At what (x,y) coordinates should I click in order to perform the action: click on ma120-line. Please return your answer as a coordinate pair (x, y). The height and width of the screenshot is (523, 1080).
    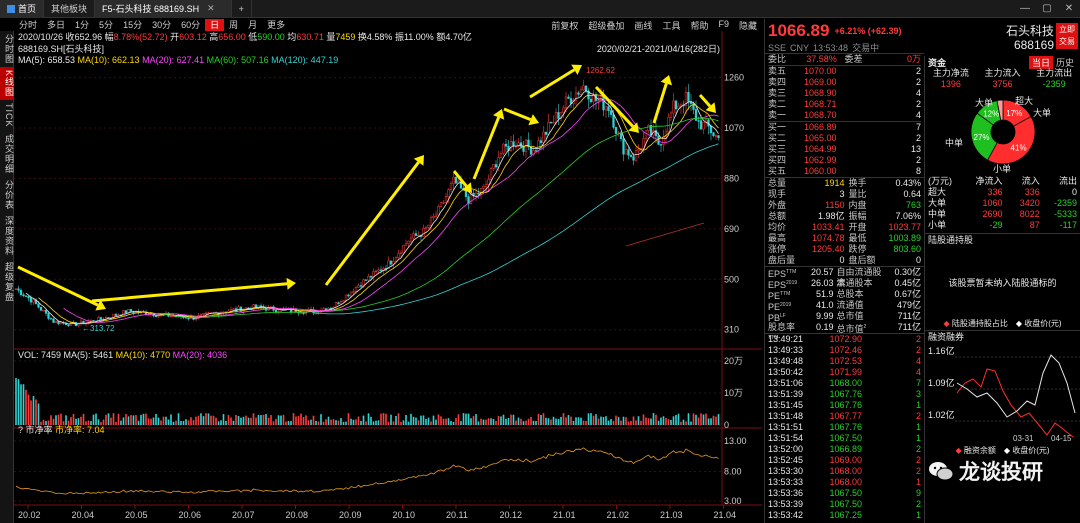
    Looking at the image, I should click on (516, 229).